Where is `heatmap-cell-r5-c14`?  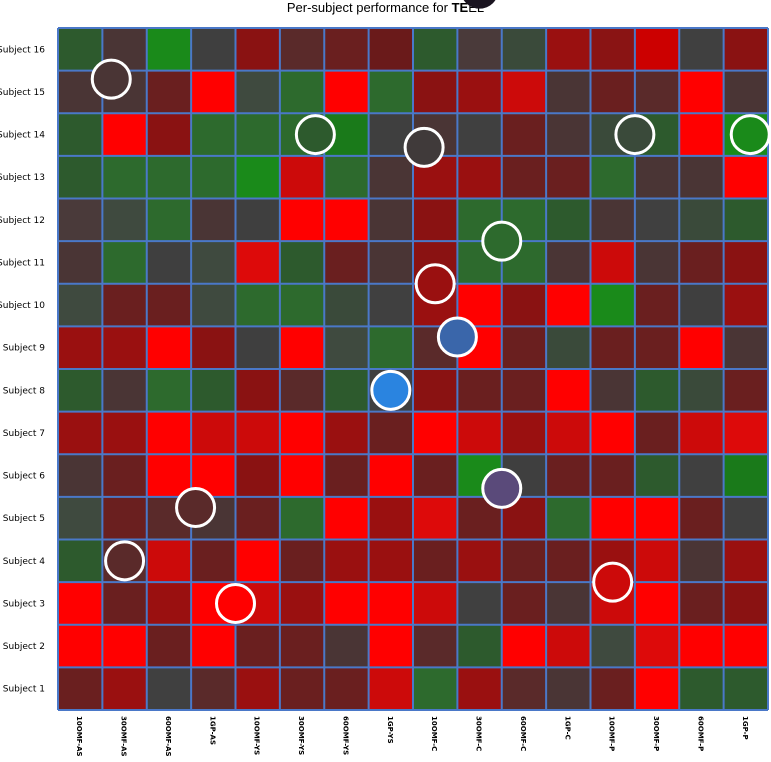
heatmap-cell-r5-c14 is located at coordinates (657, 220).